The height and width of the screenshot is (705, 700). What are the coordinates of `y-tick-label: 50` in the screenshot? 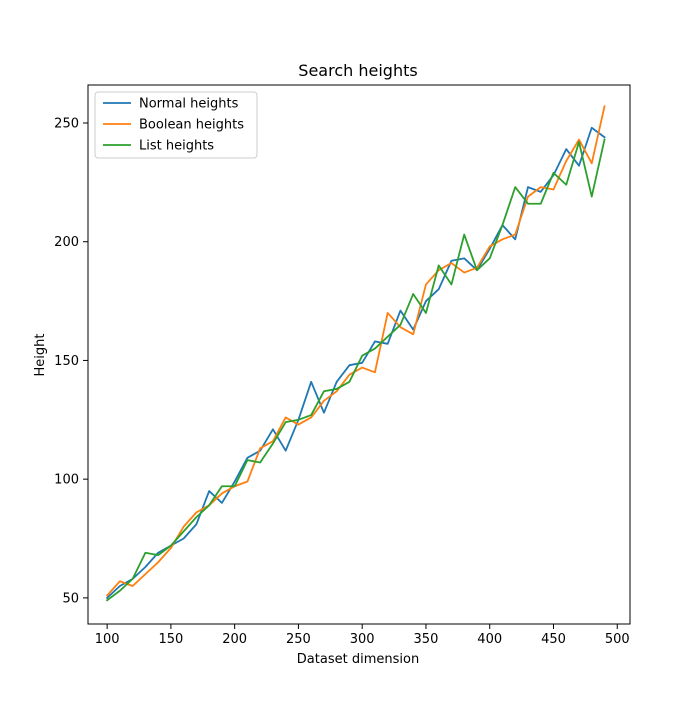 It's located at (70, 598).